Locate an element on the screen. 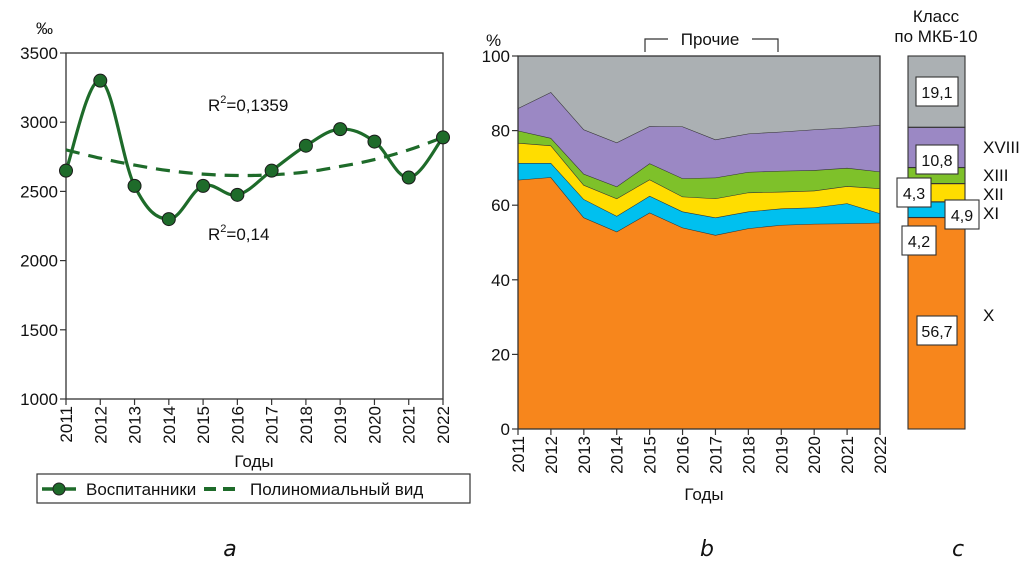 The height and width of the screenshot is (565, 1024). bracket-label-others: Прочие is located at coordinates (710, 39).